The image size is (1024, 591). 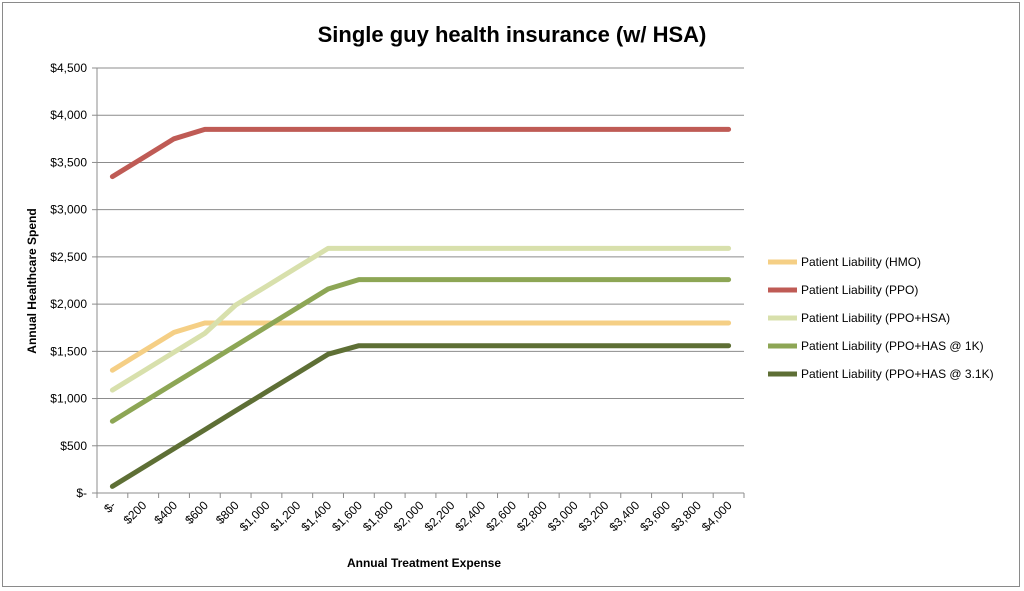 What do you see at coordinates (68, 162) in the screenshot?
I see `y-tick-label: $3,500` at bounding box center [68, 162].